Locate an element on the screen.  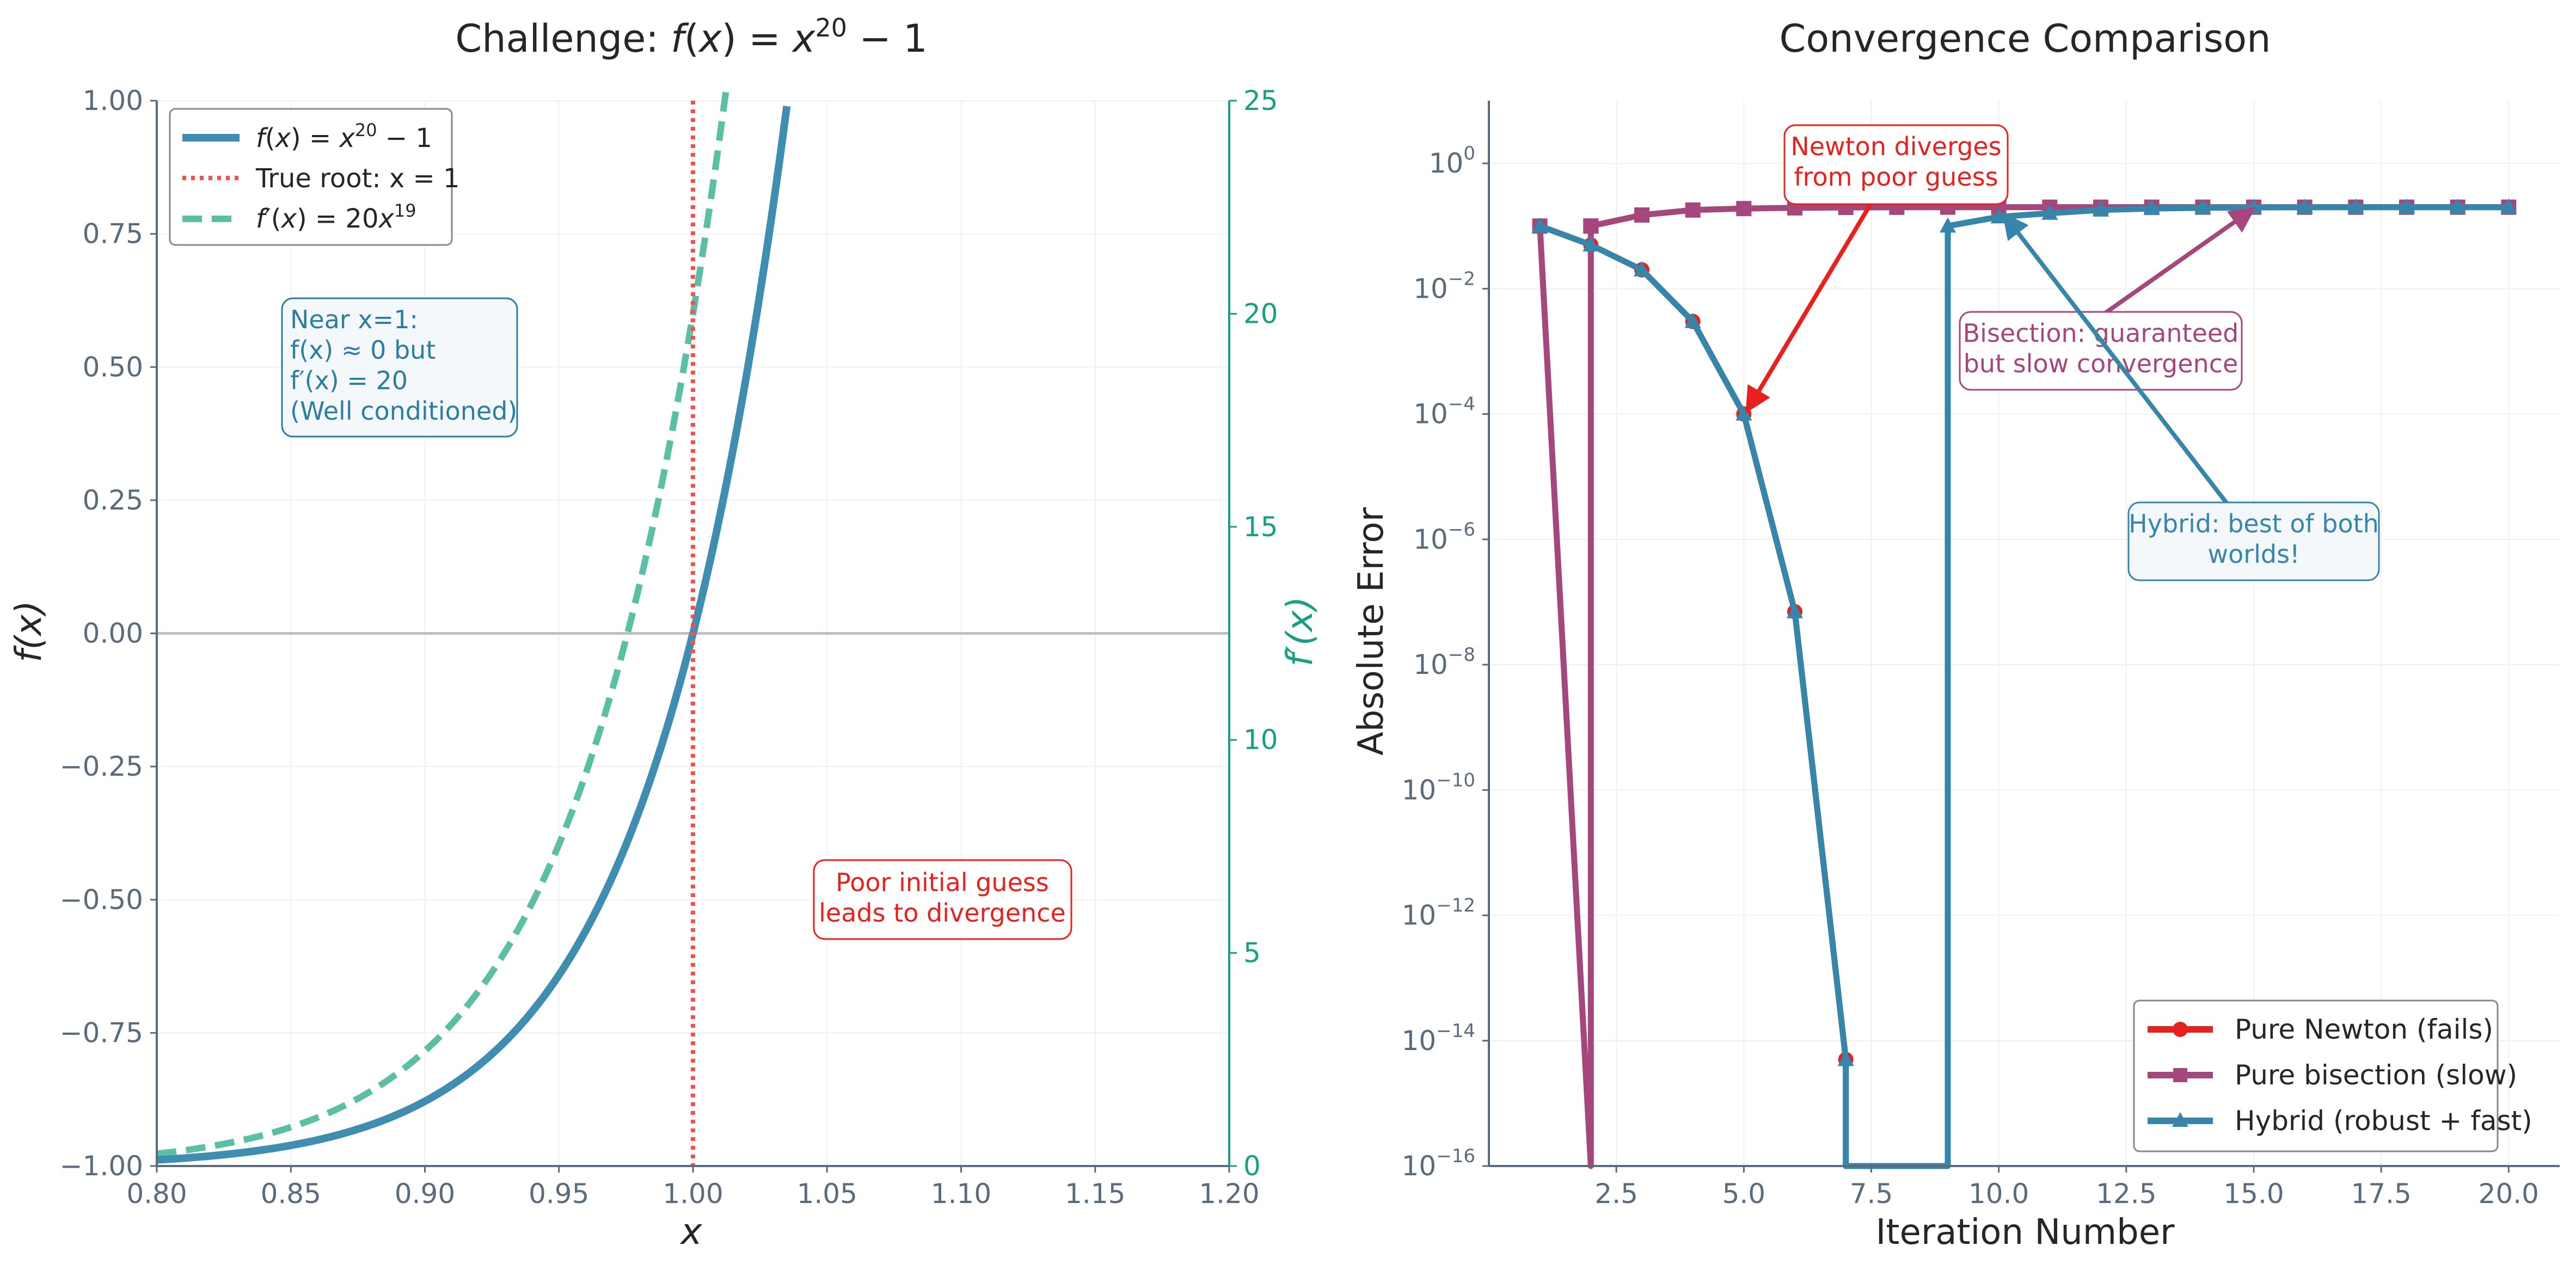
annotation-hybrid-arrow is located at coordinates (2115, 358).